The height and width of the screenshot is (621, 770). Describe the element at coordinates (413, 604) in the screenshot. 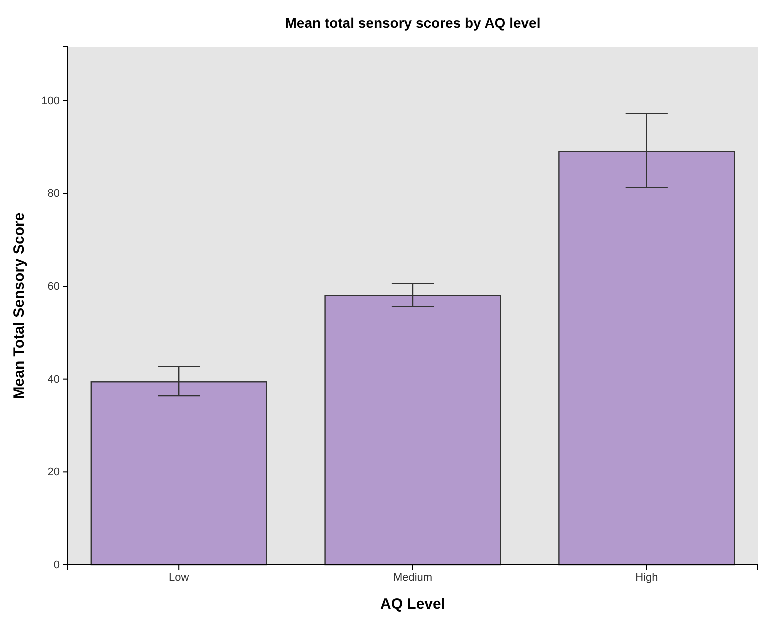

I see `x-axis-title: AQ Level` at that location.